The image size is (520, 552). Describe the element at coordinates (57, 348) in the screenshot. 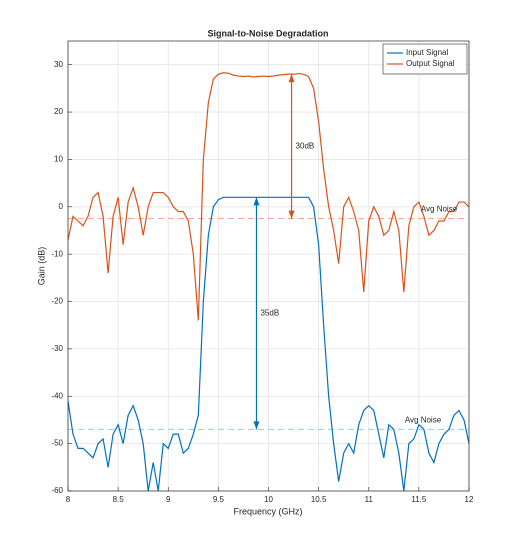

I see `y-tick-label: -30` at that location.